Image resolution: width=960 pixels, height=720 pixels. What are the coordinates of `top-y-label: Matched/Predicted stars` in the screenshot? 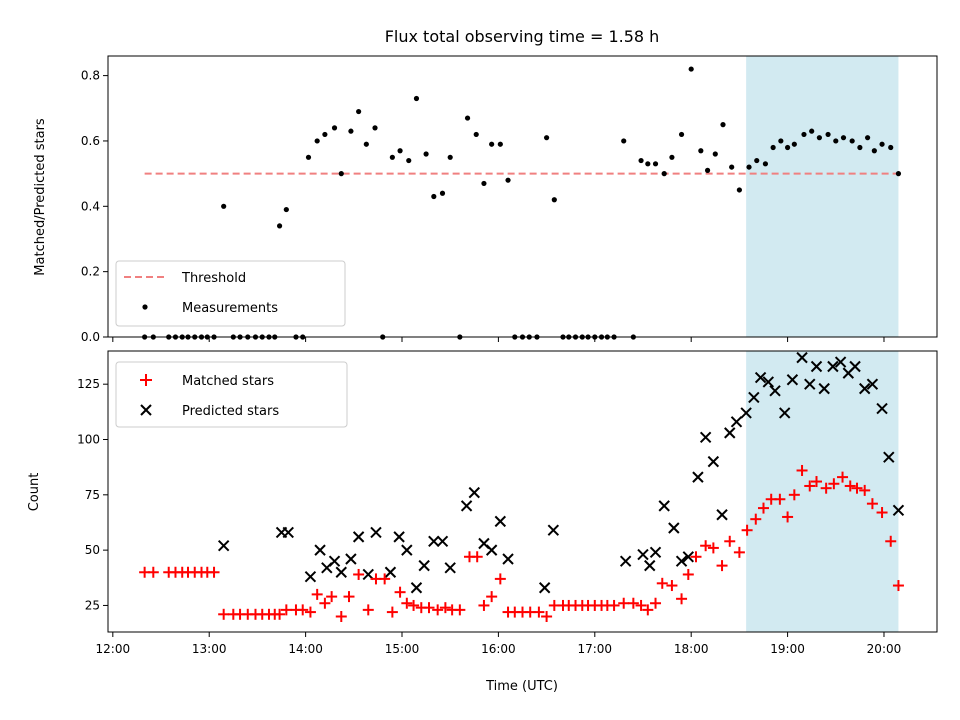 It's located at (40, 197).